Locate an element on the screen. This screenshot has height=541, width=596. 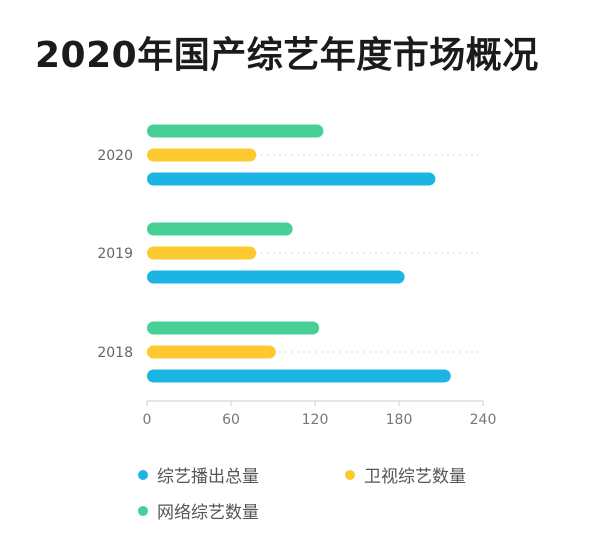
legend-item-1: 综艺播出总量 is located at coordinates (198, 474).